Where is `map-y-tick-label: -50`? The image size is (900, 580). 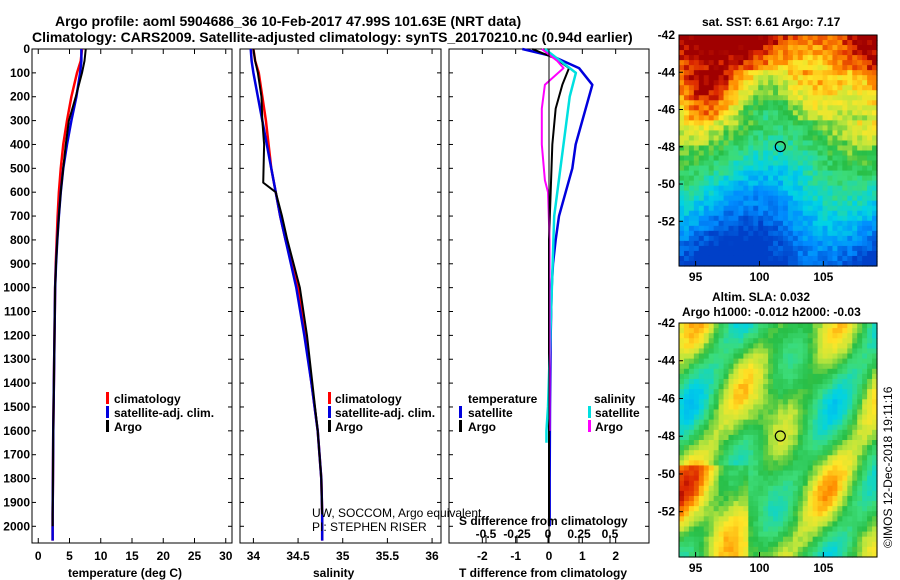
map-y-tick-label: -50 is located at coordinates (667, 184).